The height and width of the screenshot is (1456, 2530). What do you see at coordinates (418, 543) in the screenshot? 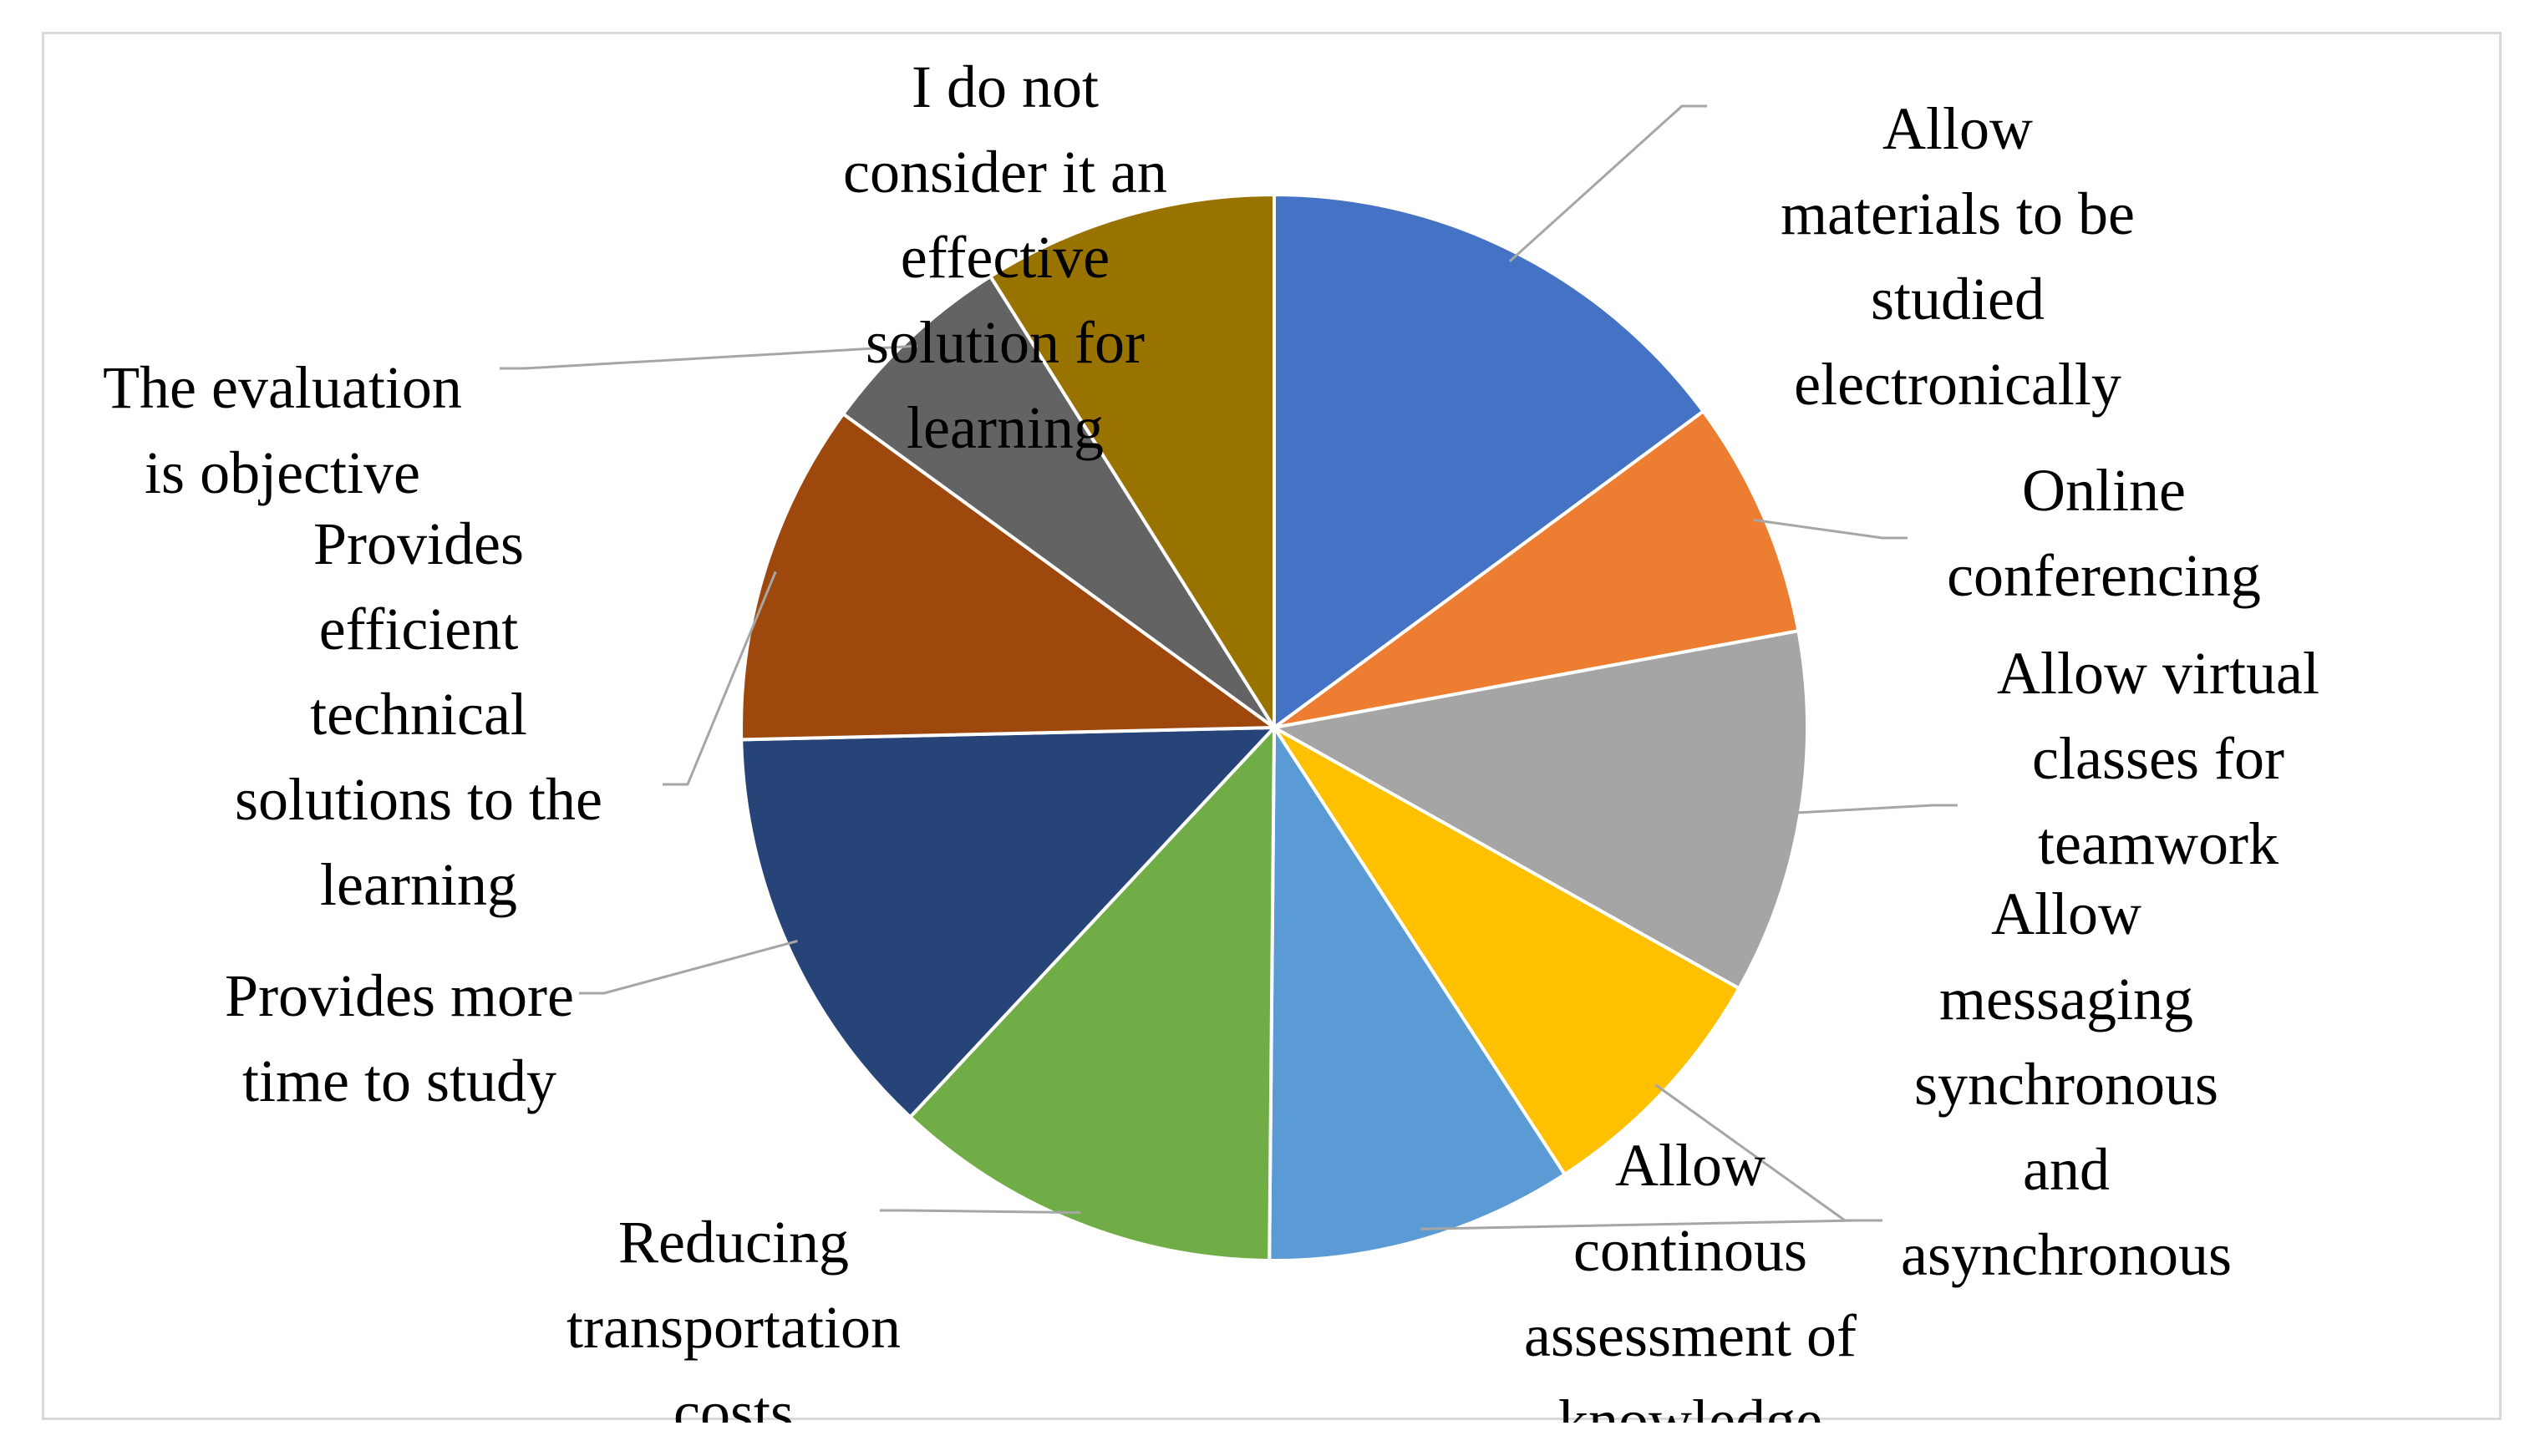
I see `slice-label-line: Provides` at bounding box center [418, 543].